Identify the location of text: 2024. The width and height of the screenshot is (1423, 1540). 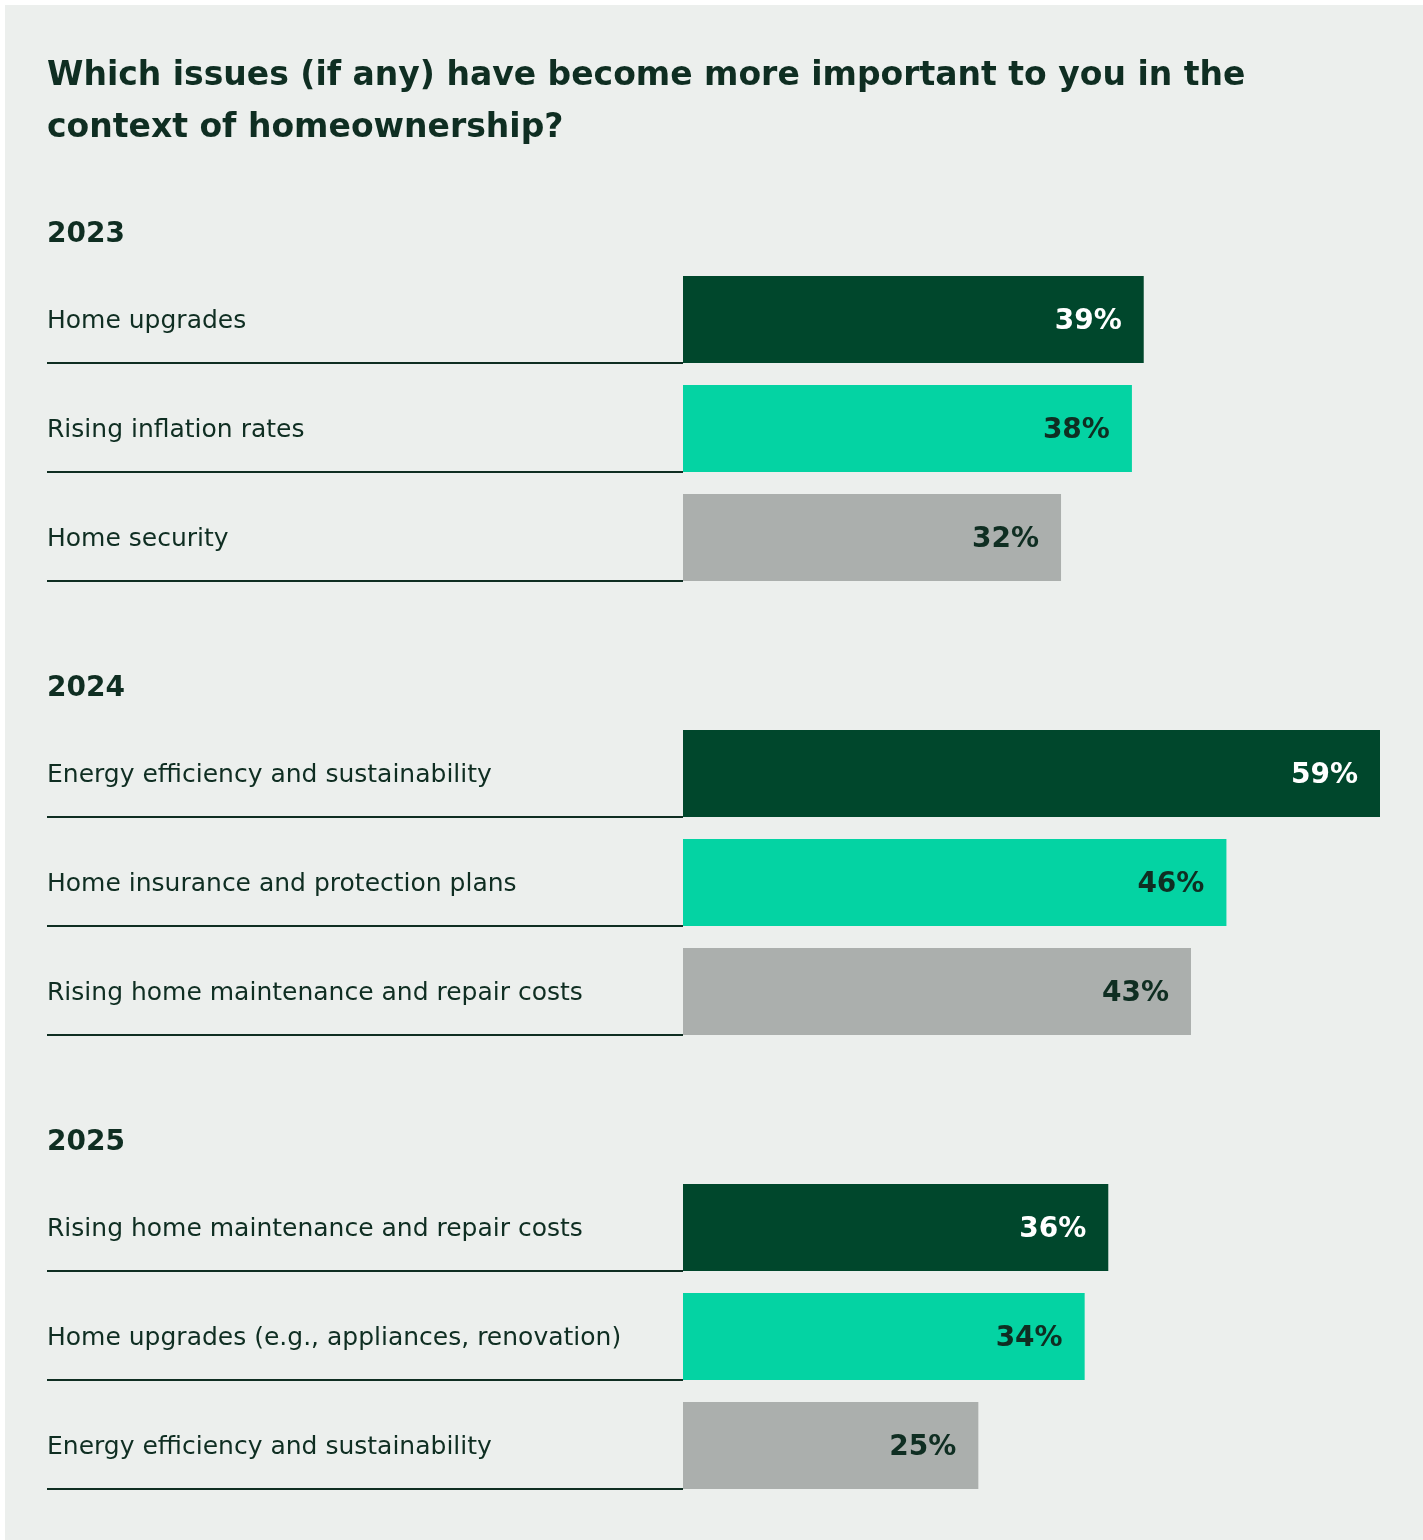
(86, 686).